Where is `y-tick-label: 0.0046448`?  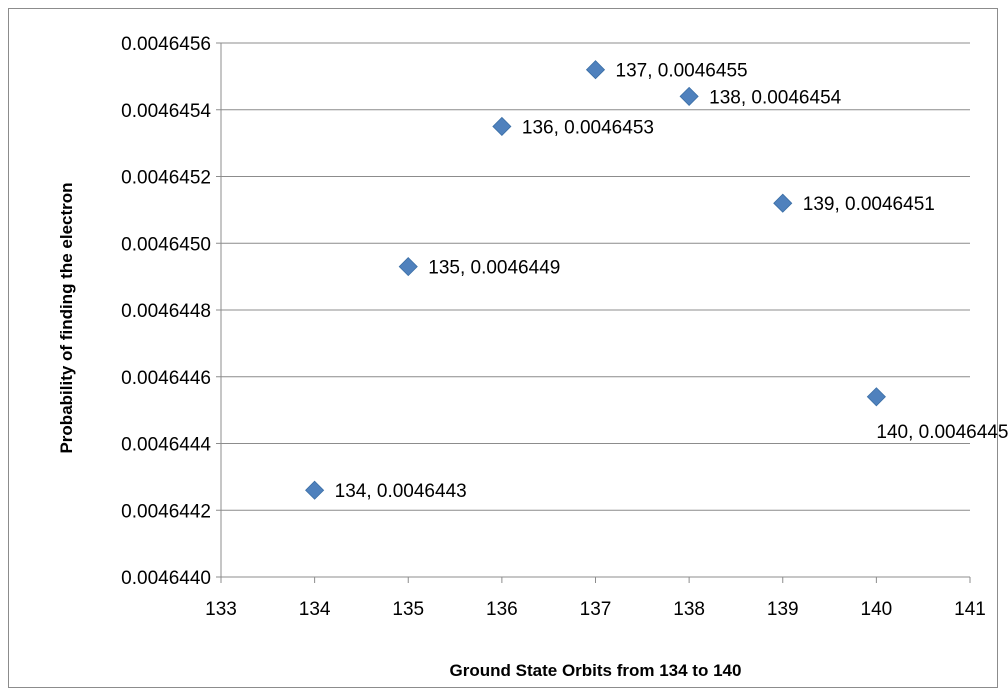 y-tick-label: 0.0046448 is located at coordinates (166, 311).